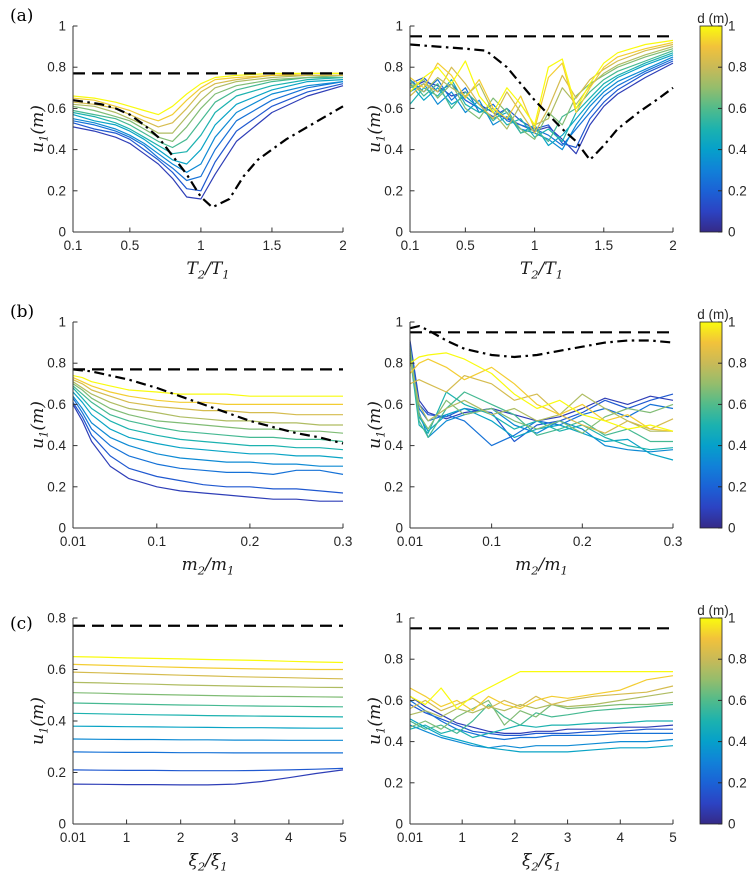  I want to click on x-axis-label: m2/m1, so click(208, 566).